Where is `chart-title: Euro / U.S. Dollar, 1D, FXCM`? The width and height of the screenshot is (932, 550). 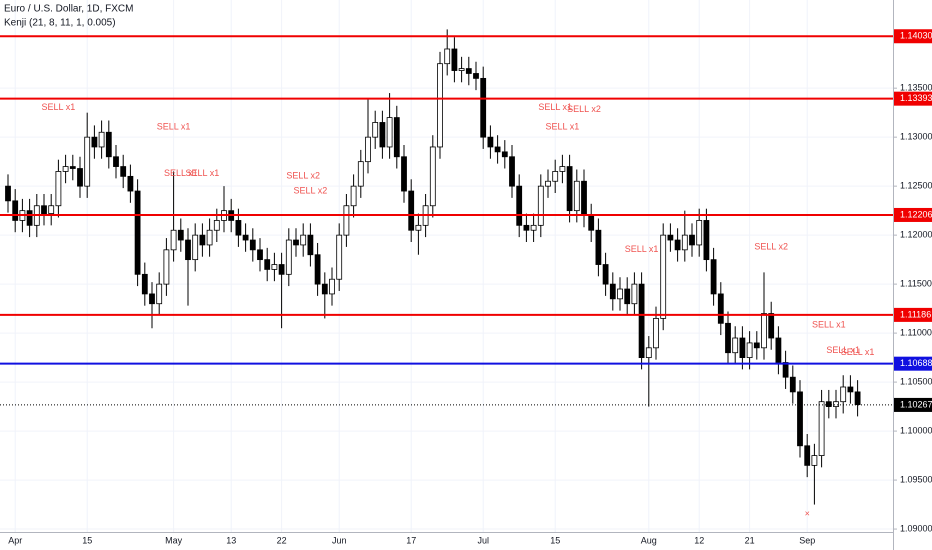
chart-title: Euro / U.S. Dollar, 1D, FXCM is located at coordinates (68, 9).